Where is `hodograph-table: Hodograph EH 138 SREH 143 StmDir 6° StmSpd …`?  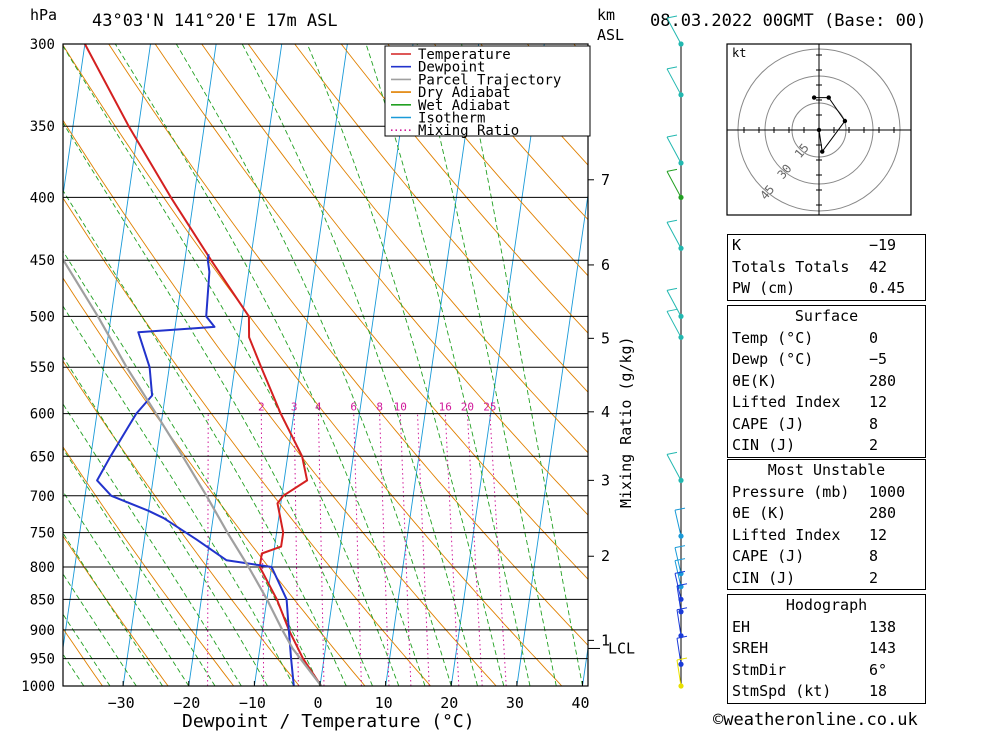 hodograph-table: Hodograph EH 138 SREH 143 StmDir 6° StmSpd … is located at coordinates (826, 649).